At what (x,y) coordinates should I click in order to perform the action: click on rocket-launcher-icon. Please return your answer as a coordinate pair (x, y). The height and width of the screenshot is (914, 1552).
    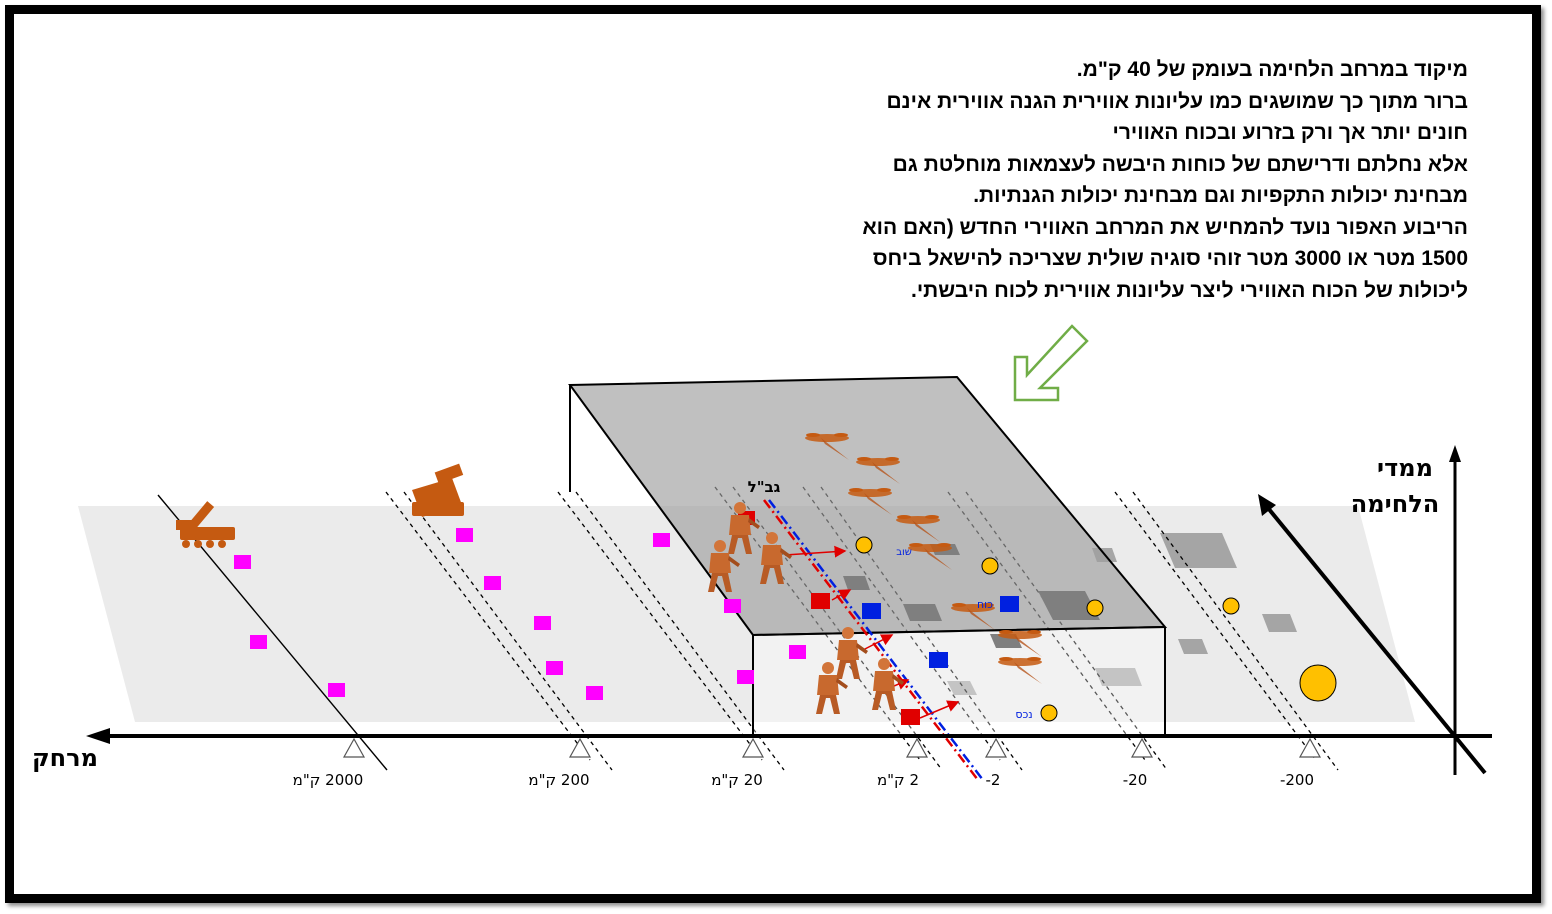
    Looking at the image, I should click on (438, 490).